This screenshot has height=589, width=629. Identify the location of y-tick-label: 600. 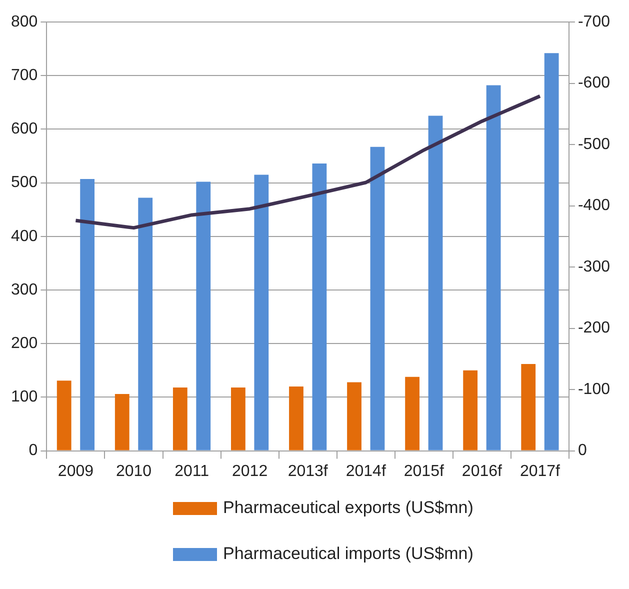
(24, 129).